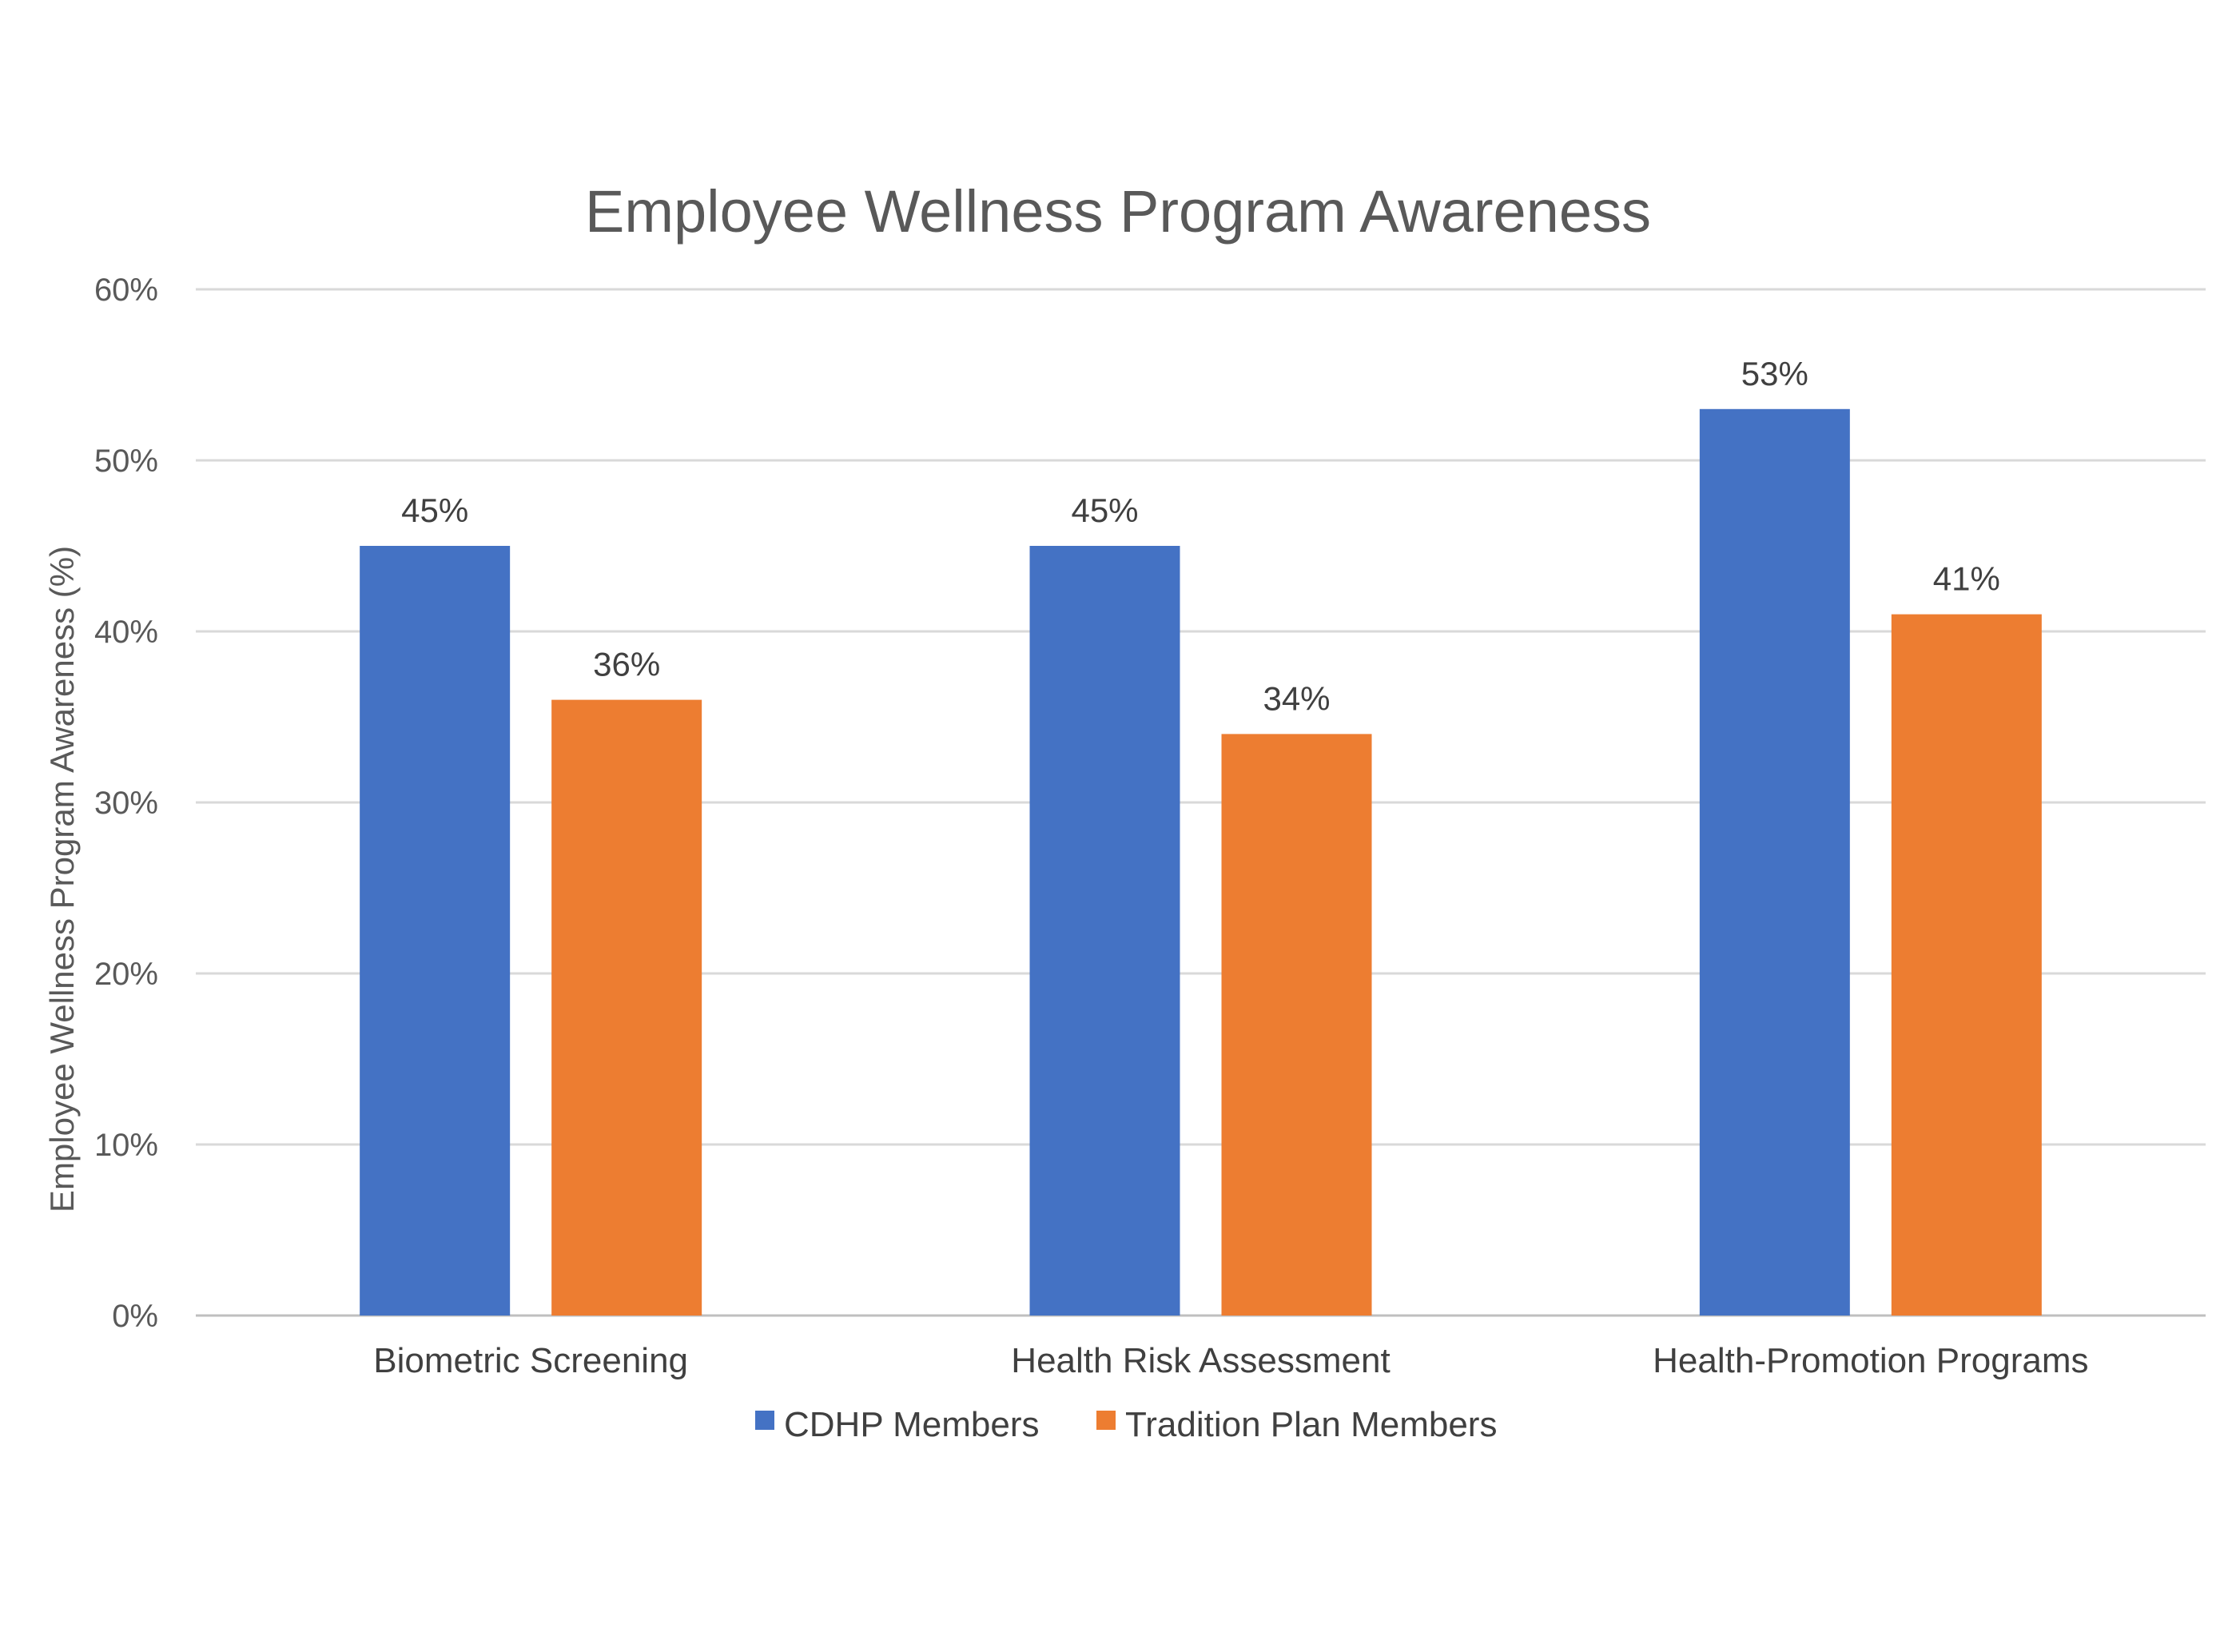 The width and height of the screenshot is (2236, 1652). Describe the element at coordinates (911, 1424) in the screenshot. I see `legend-label: CDHP Members` at that location.